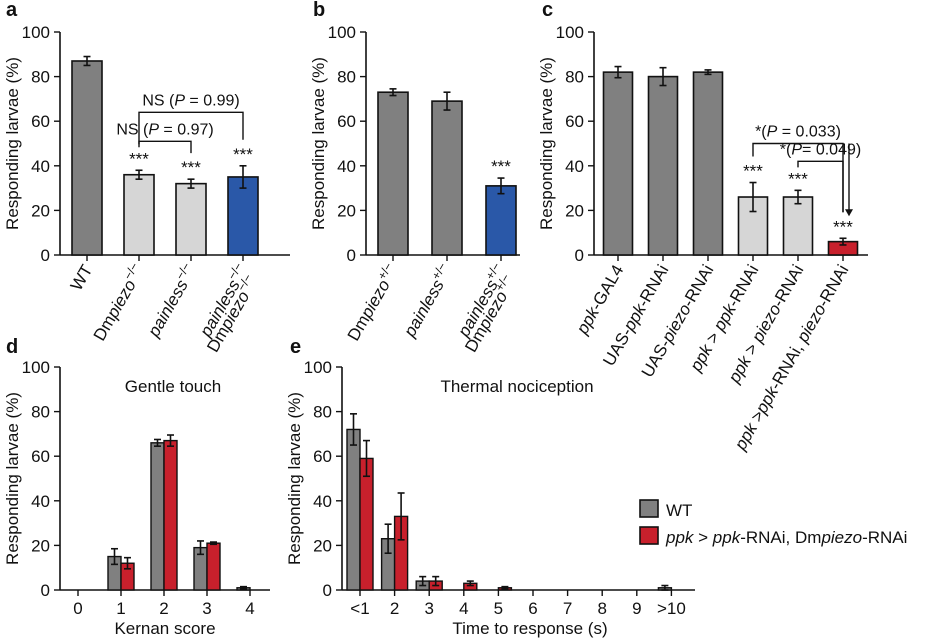 This screenshot has width=946, height=642. I want to click on bracket-label: NS (P = 0.99), so click(190, 100).